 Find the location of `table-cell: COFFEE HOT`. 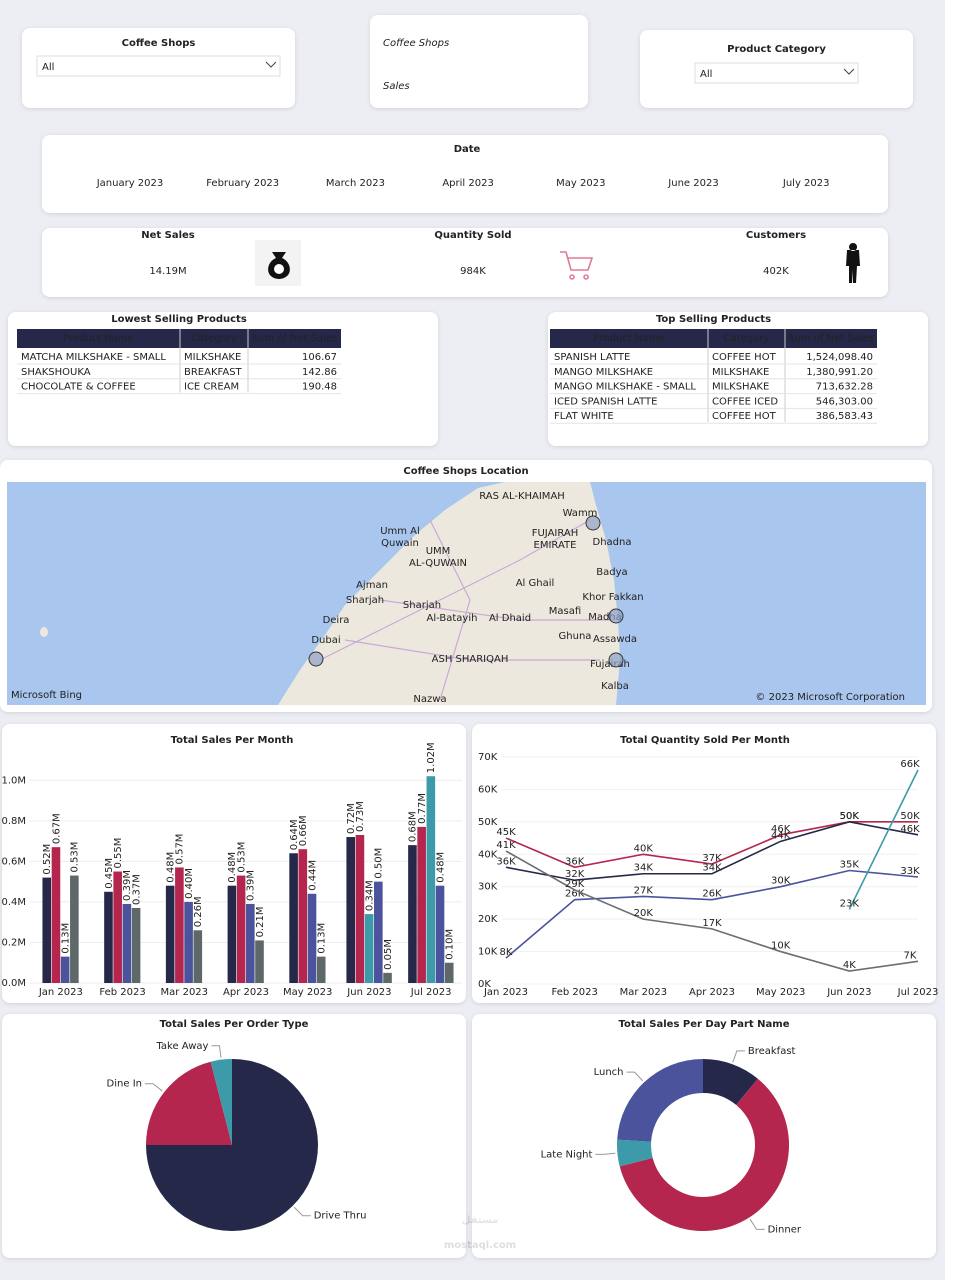

table-cell: COFFEE HOT is located at coordinates (744, 357).